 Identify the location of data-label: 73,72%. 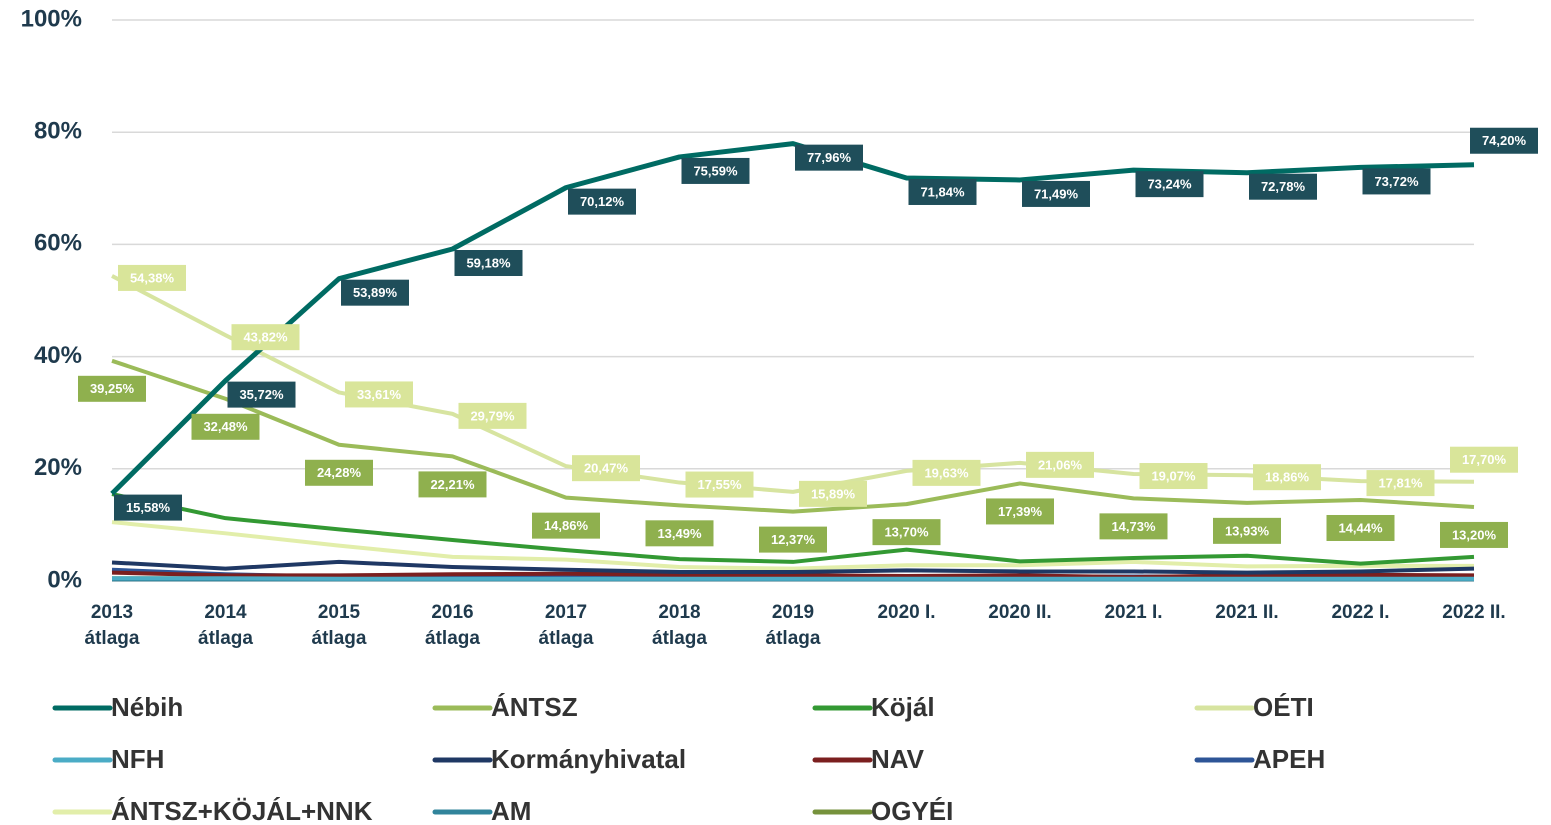
(1396, 181).